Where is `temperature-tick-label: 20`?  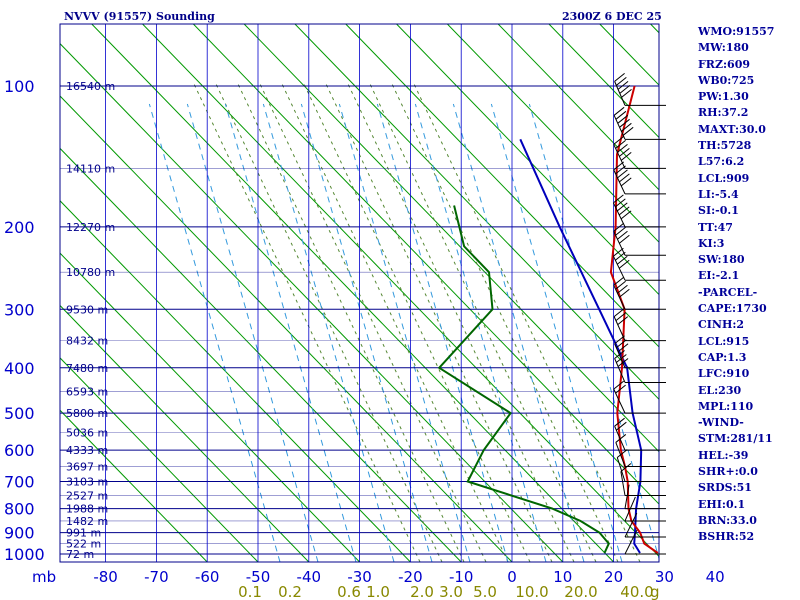 temperature-tick-label: 20 is located at coordinates (613, 577).